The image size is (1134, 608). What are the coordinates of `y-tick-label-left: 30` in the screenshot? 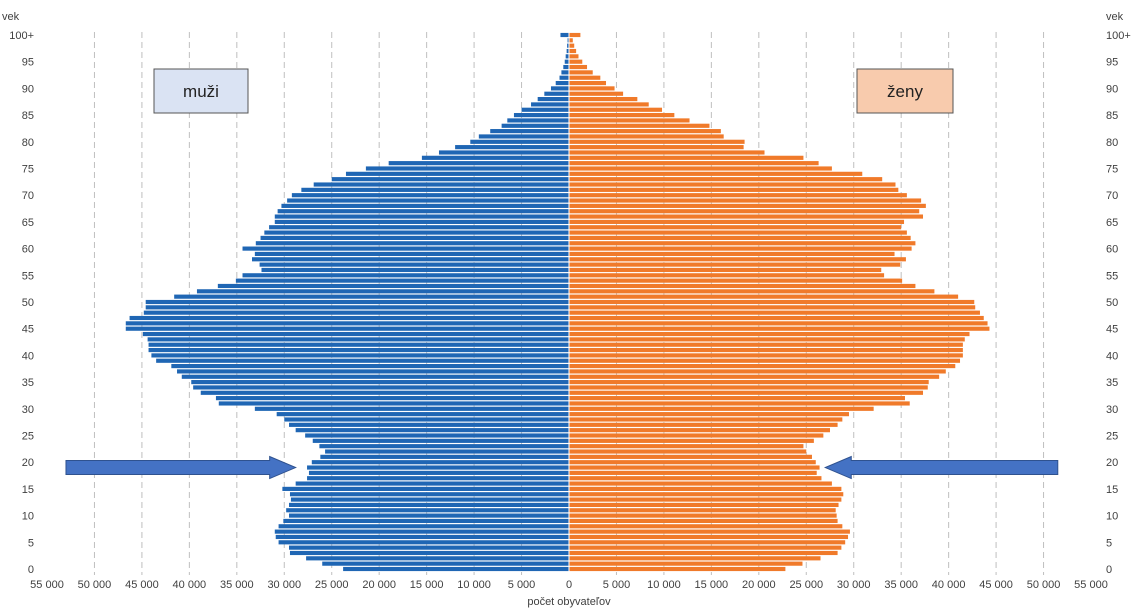 It's located at (28, 410).